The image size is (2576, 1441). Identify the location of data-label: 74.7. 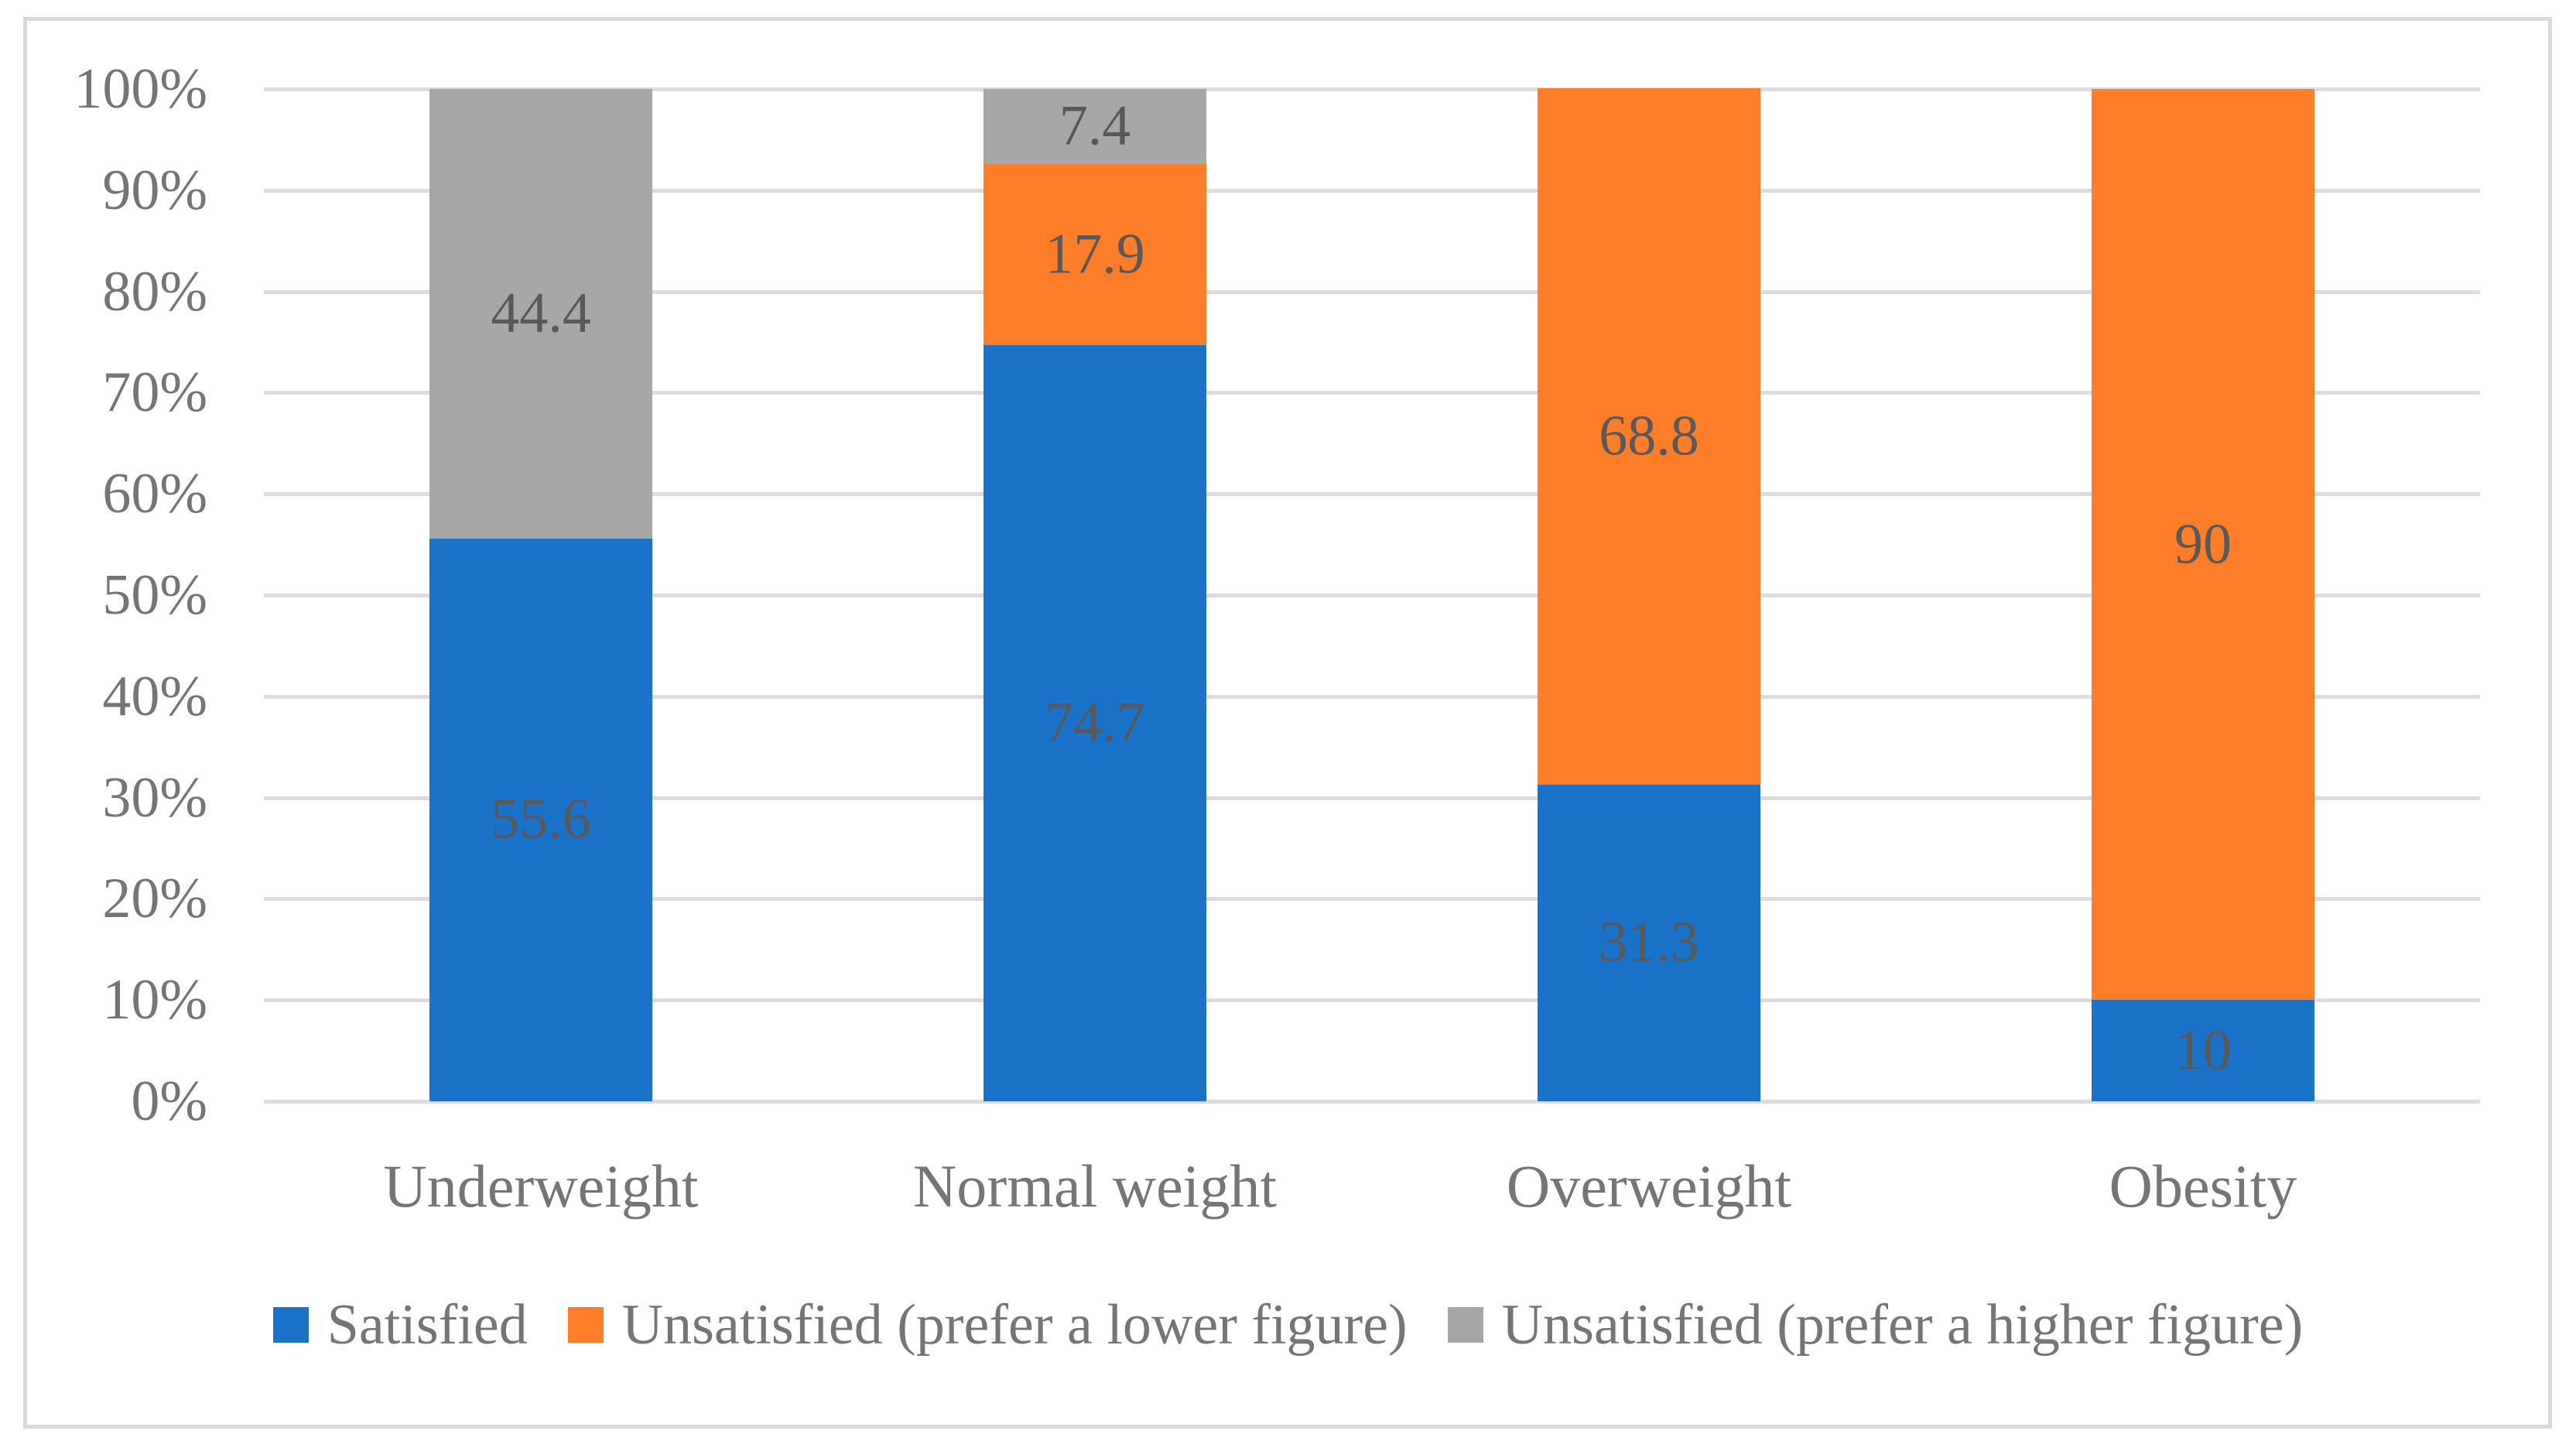
(1095, 722).